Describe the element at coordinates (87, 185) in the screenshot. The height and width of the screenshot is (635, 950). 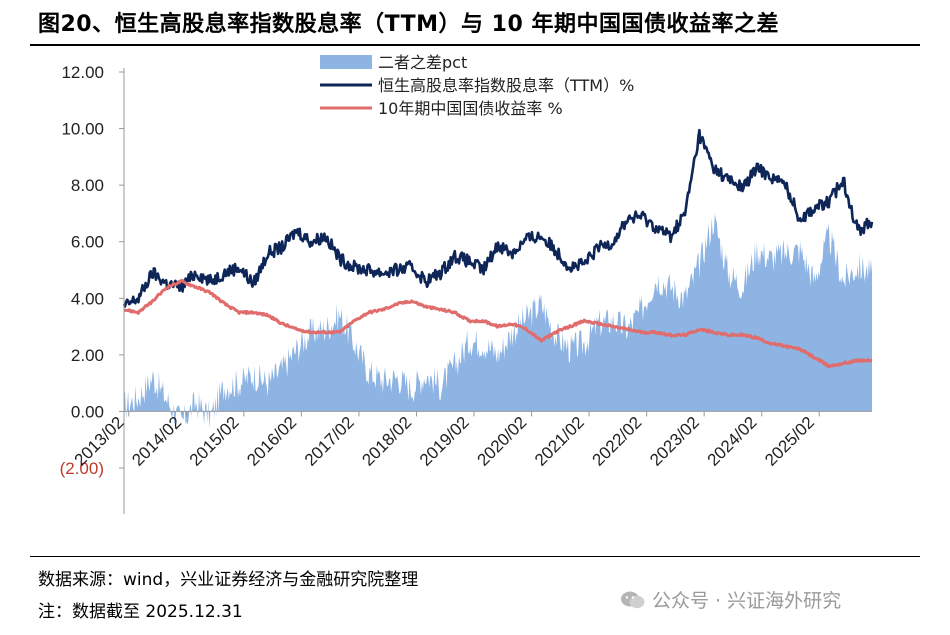
I see `y-tick-label: 8.00` at that location.